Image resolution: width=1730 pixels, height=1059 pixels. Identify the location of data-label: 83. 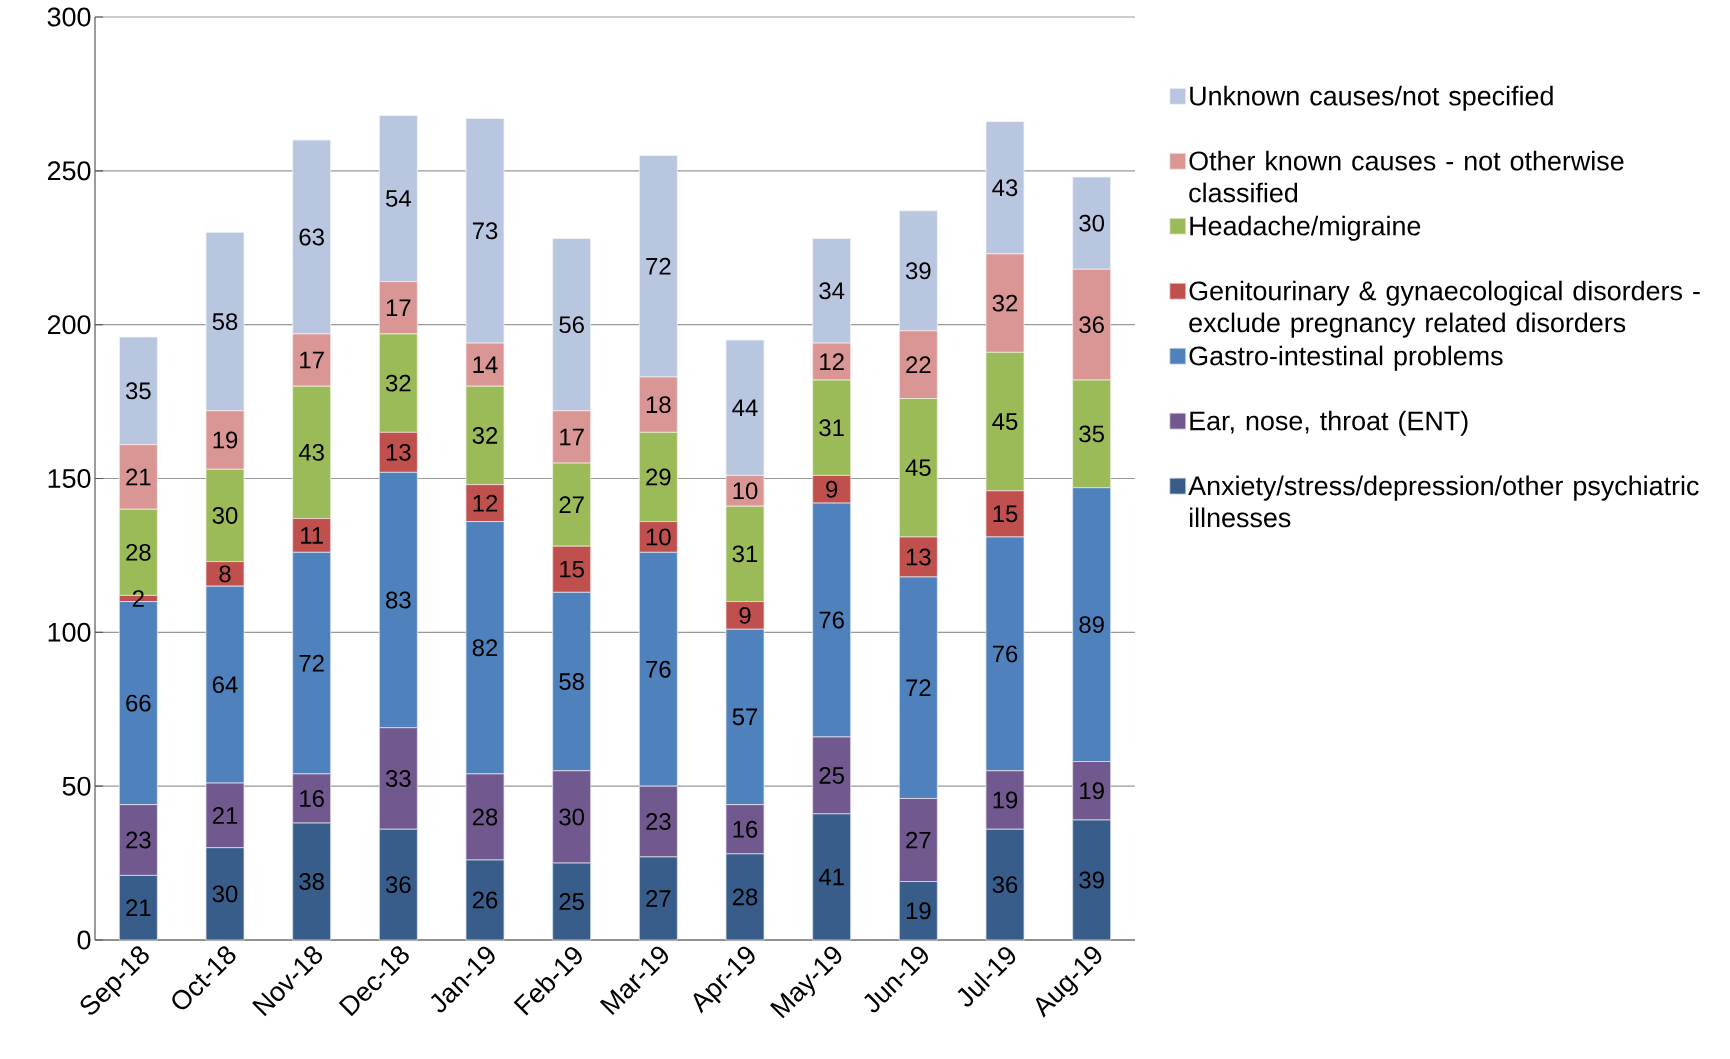
(398, 600).